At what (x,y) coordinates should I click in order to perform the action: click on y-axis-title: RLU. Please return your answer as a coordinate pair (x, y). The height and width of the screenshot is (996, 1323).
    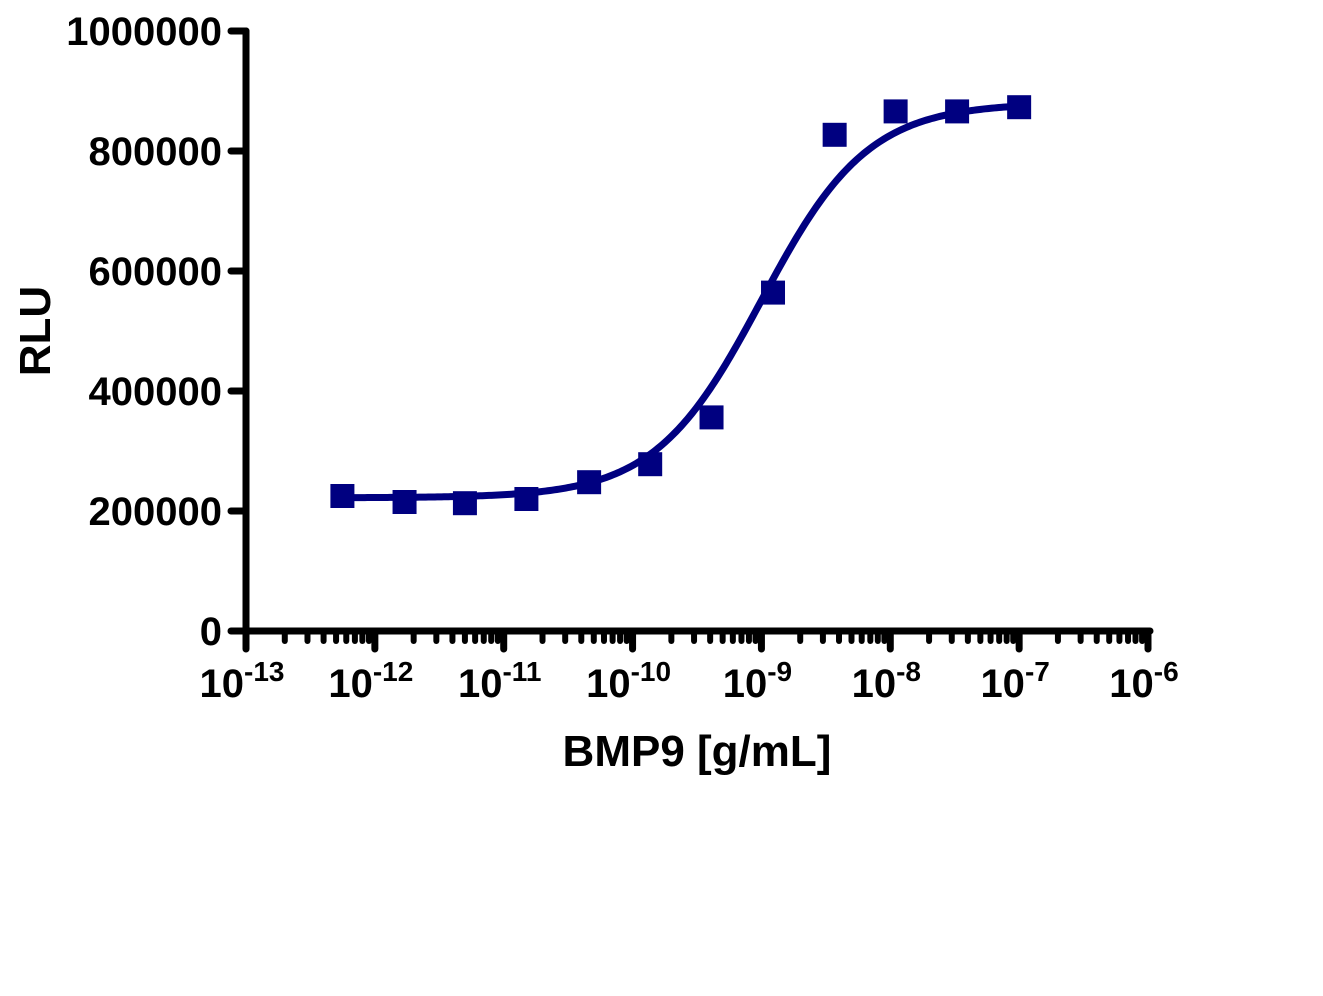
    Looking at the image, I should click on (35, 331).